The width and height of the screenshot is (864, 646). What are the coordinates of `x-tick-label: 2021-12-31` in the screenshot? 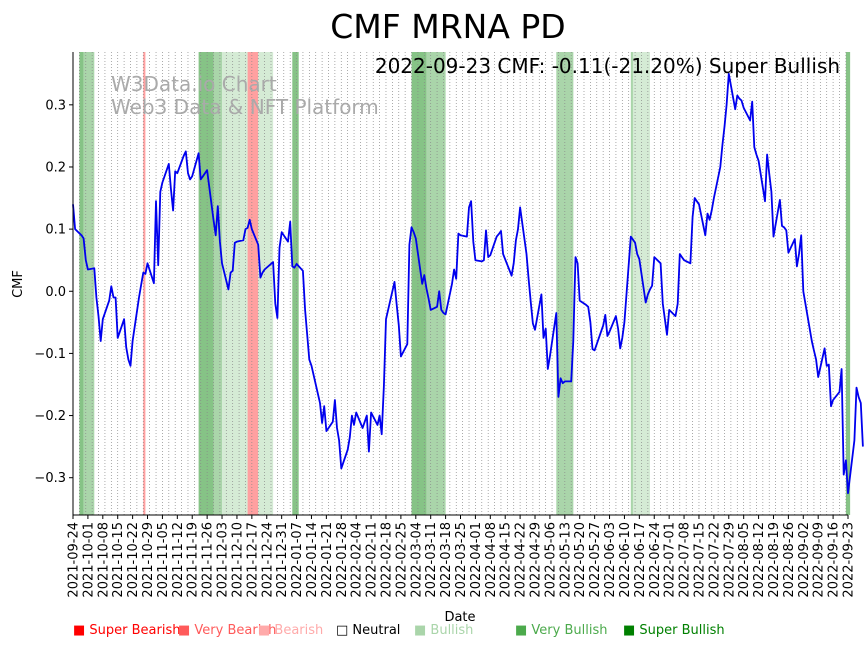 It's located at (282, 560).